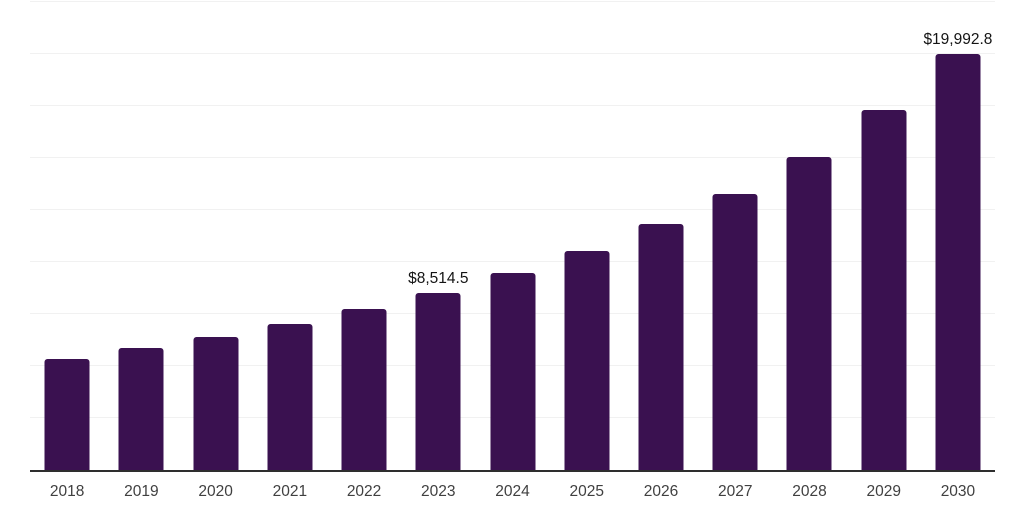  I want to click on bar-band-2020, so click(215, 236).